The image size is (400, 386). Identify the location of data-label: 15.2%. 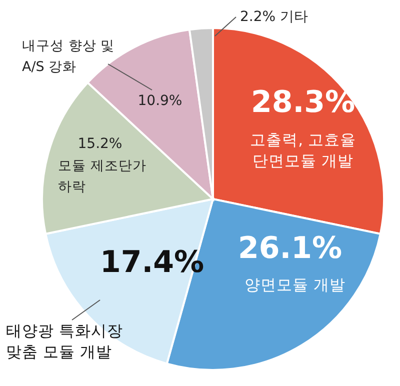
(100, 144).